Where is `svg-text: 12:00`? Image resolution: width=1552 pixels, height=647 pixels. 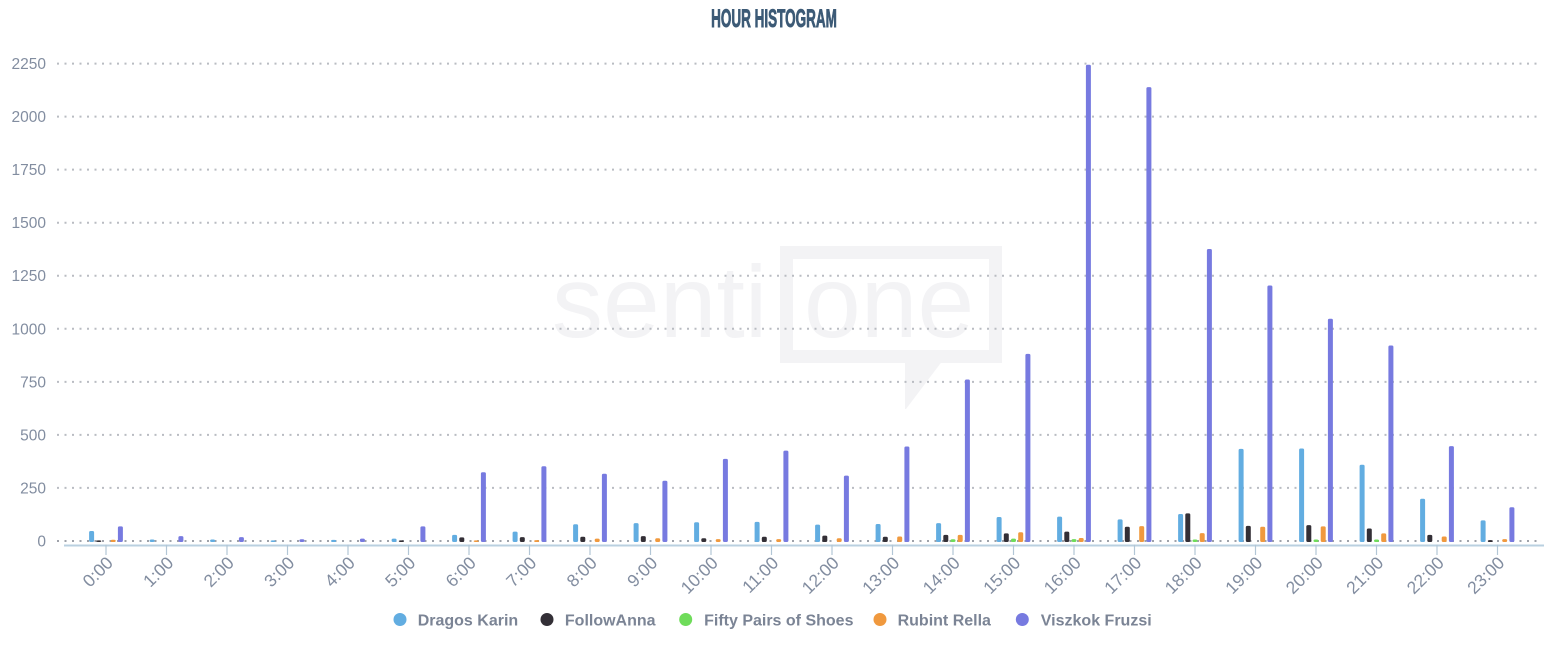 svg-text: 12:00 is located at coordinates (820, 575).